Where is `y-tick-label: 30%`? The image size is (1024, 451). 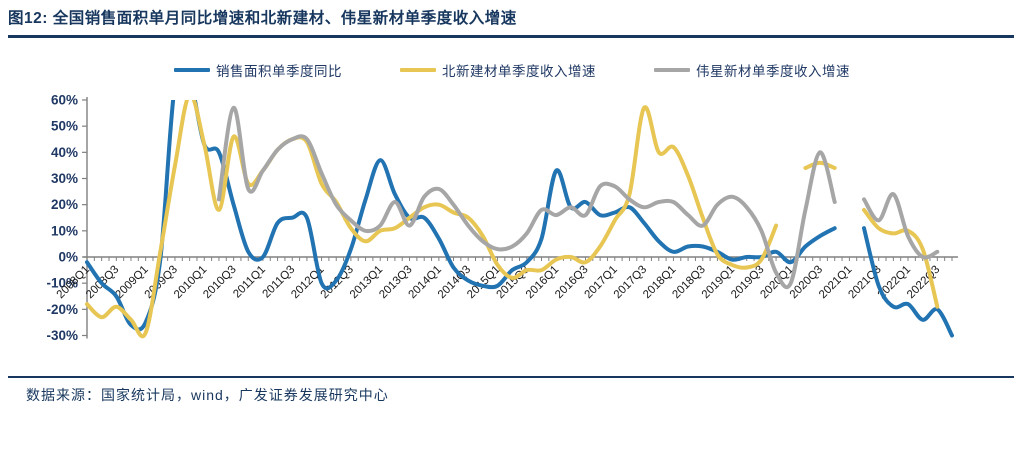 y-tick-label: 30% is located at coordinates (64, 178).